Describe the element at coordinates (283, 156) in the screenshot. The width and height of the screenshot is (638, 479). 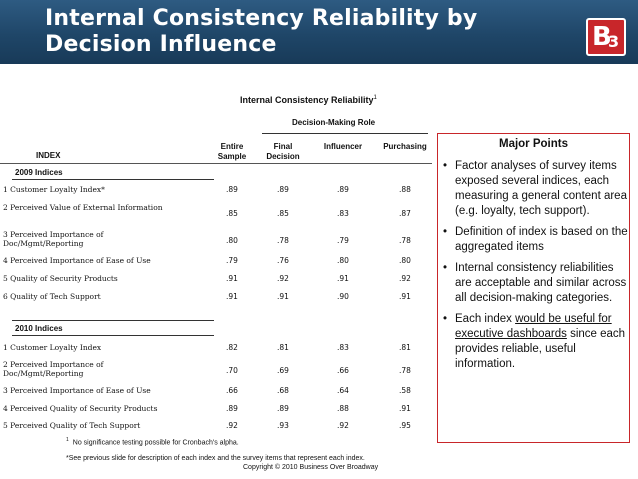
I see `column-header-line: Decision` at that location.